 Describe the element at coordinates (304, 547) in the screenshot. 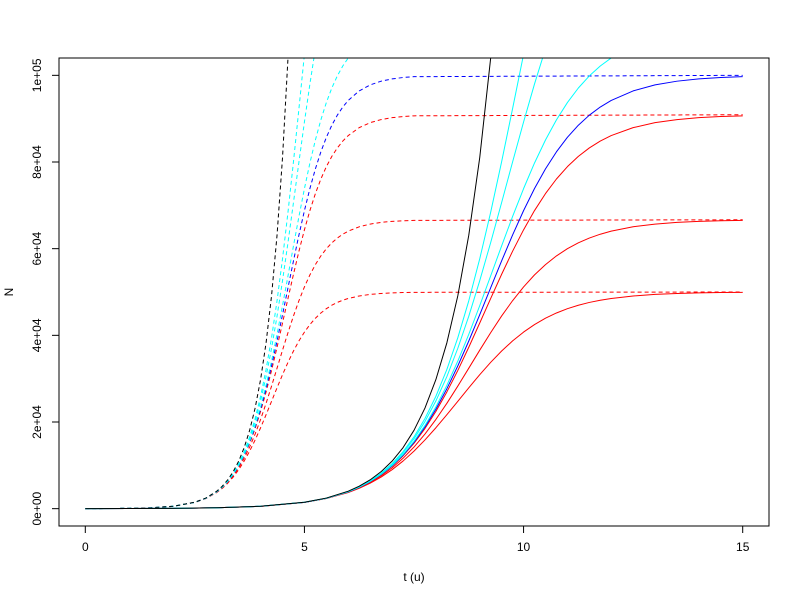

I see `x-tick-label: 5` at that location.